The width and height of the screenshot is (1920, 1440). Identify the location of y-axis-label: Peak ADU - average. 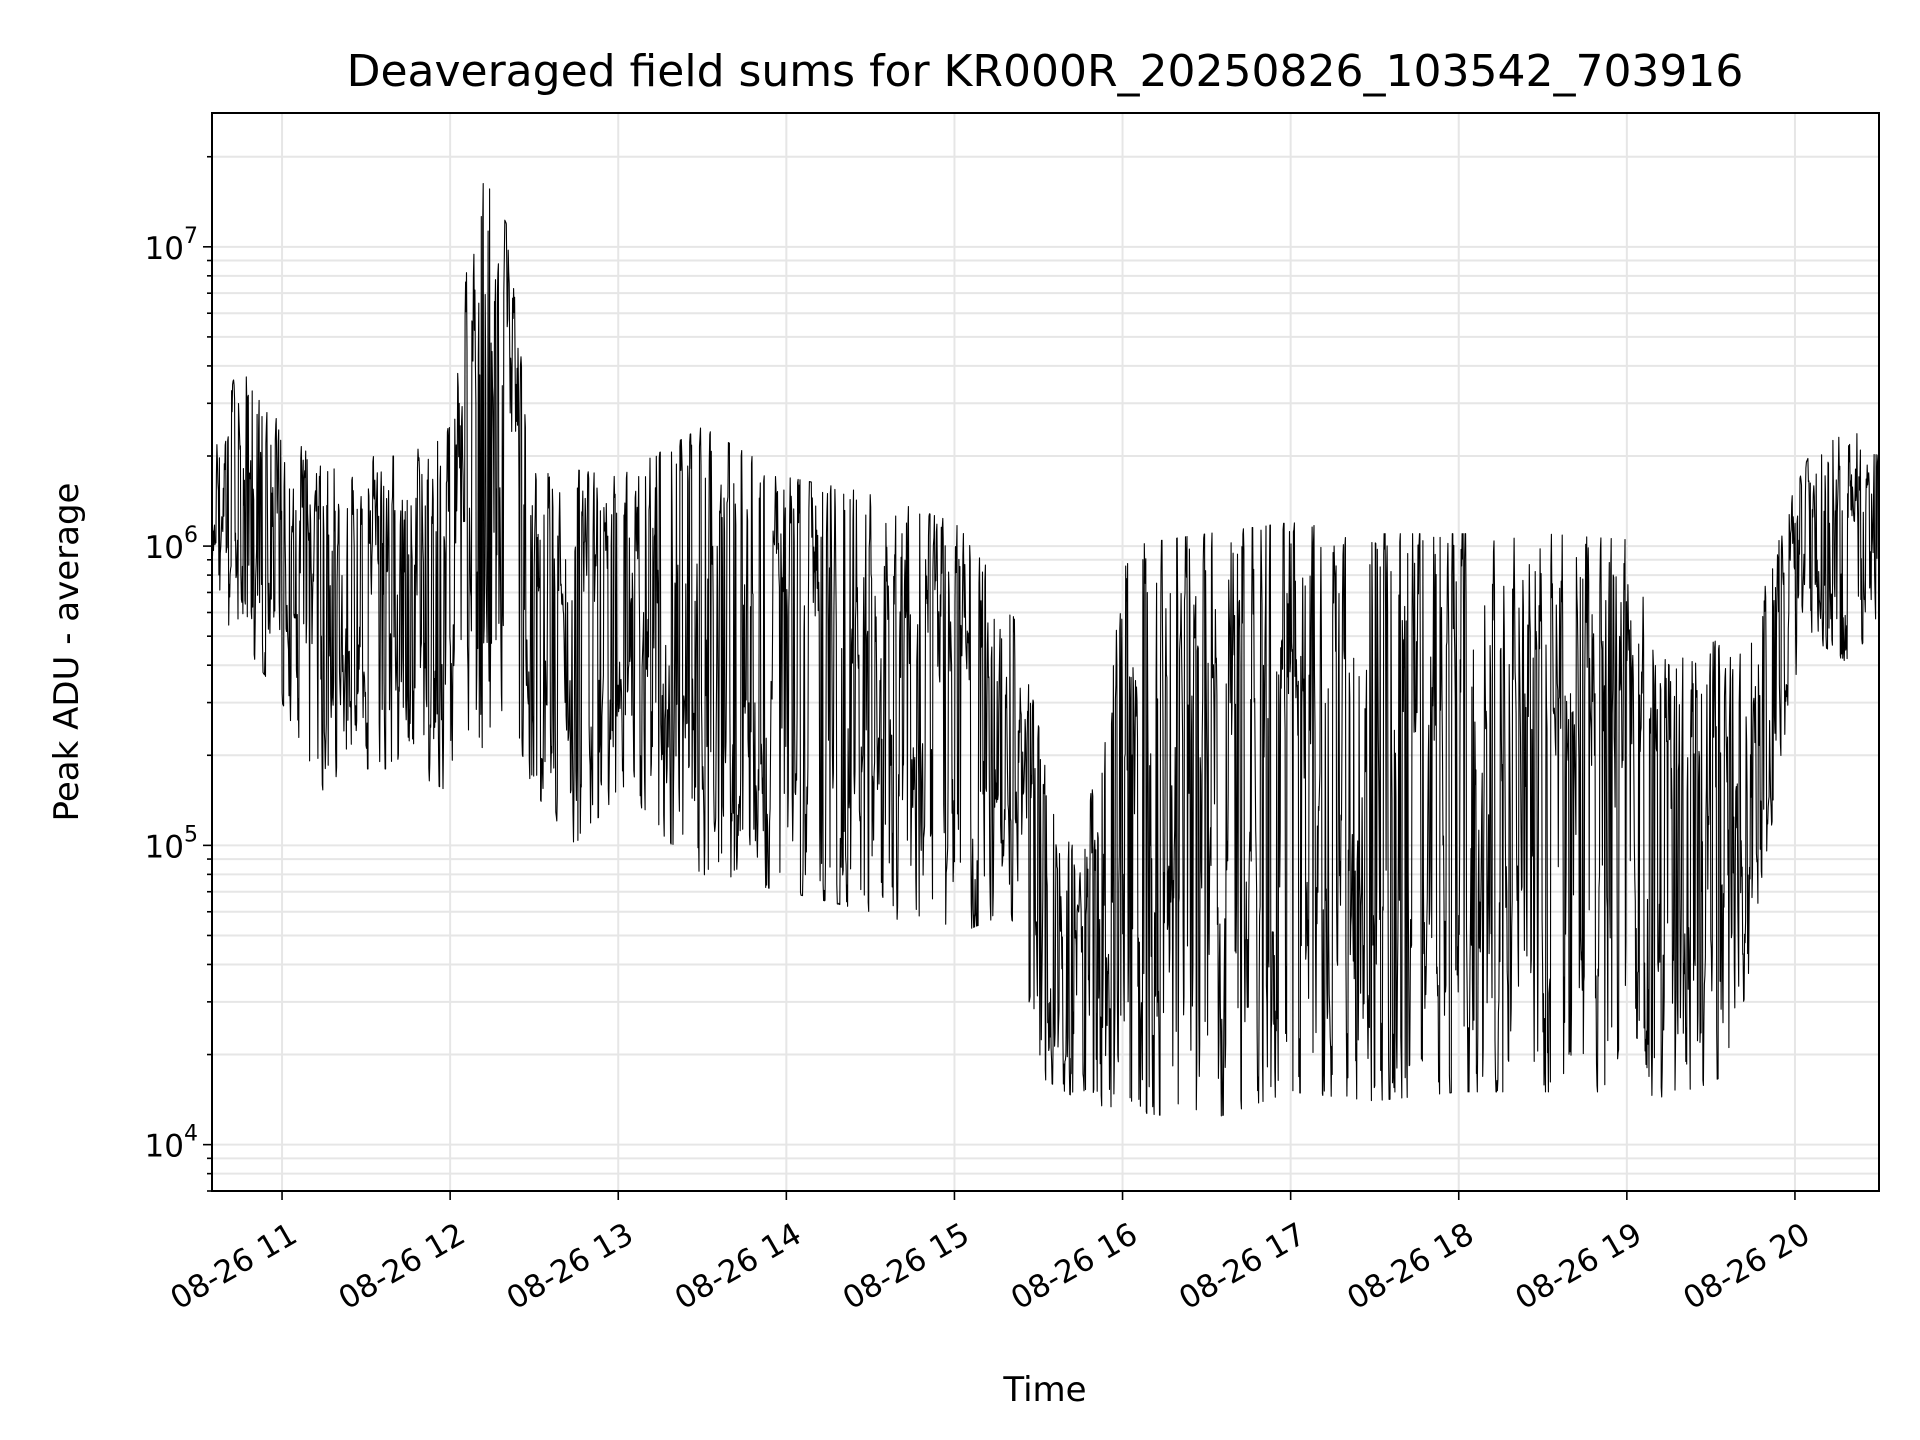
(67, 652).